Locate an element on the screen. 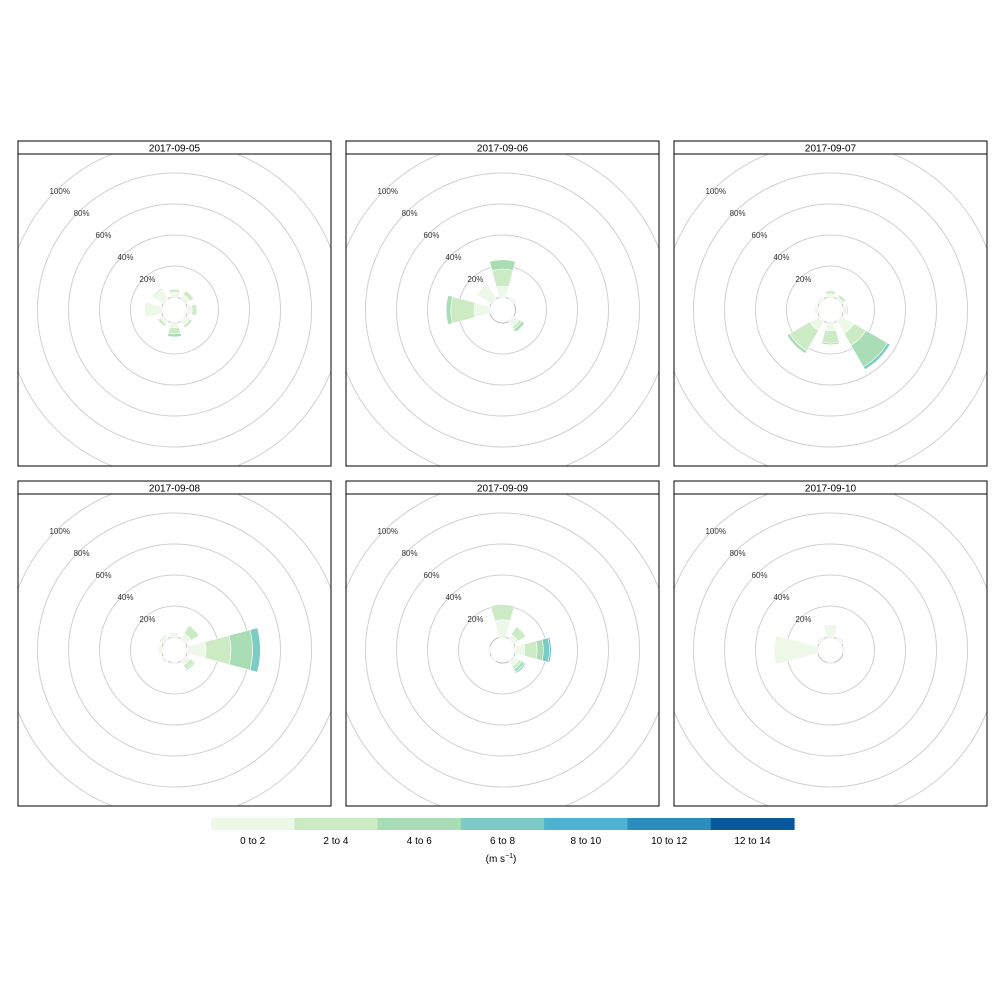 The width and height of the screenshot is (1000, 1000). panel-date-label: 2017-09-10 is located at coordinates (831, 489).